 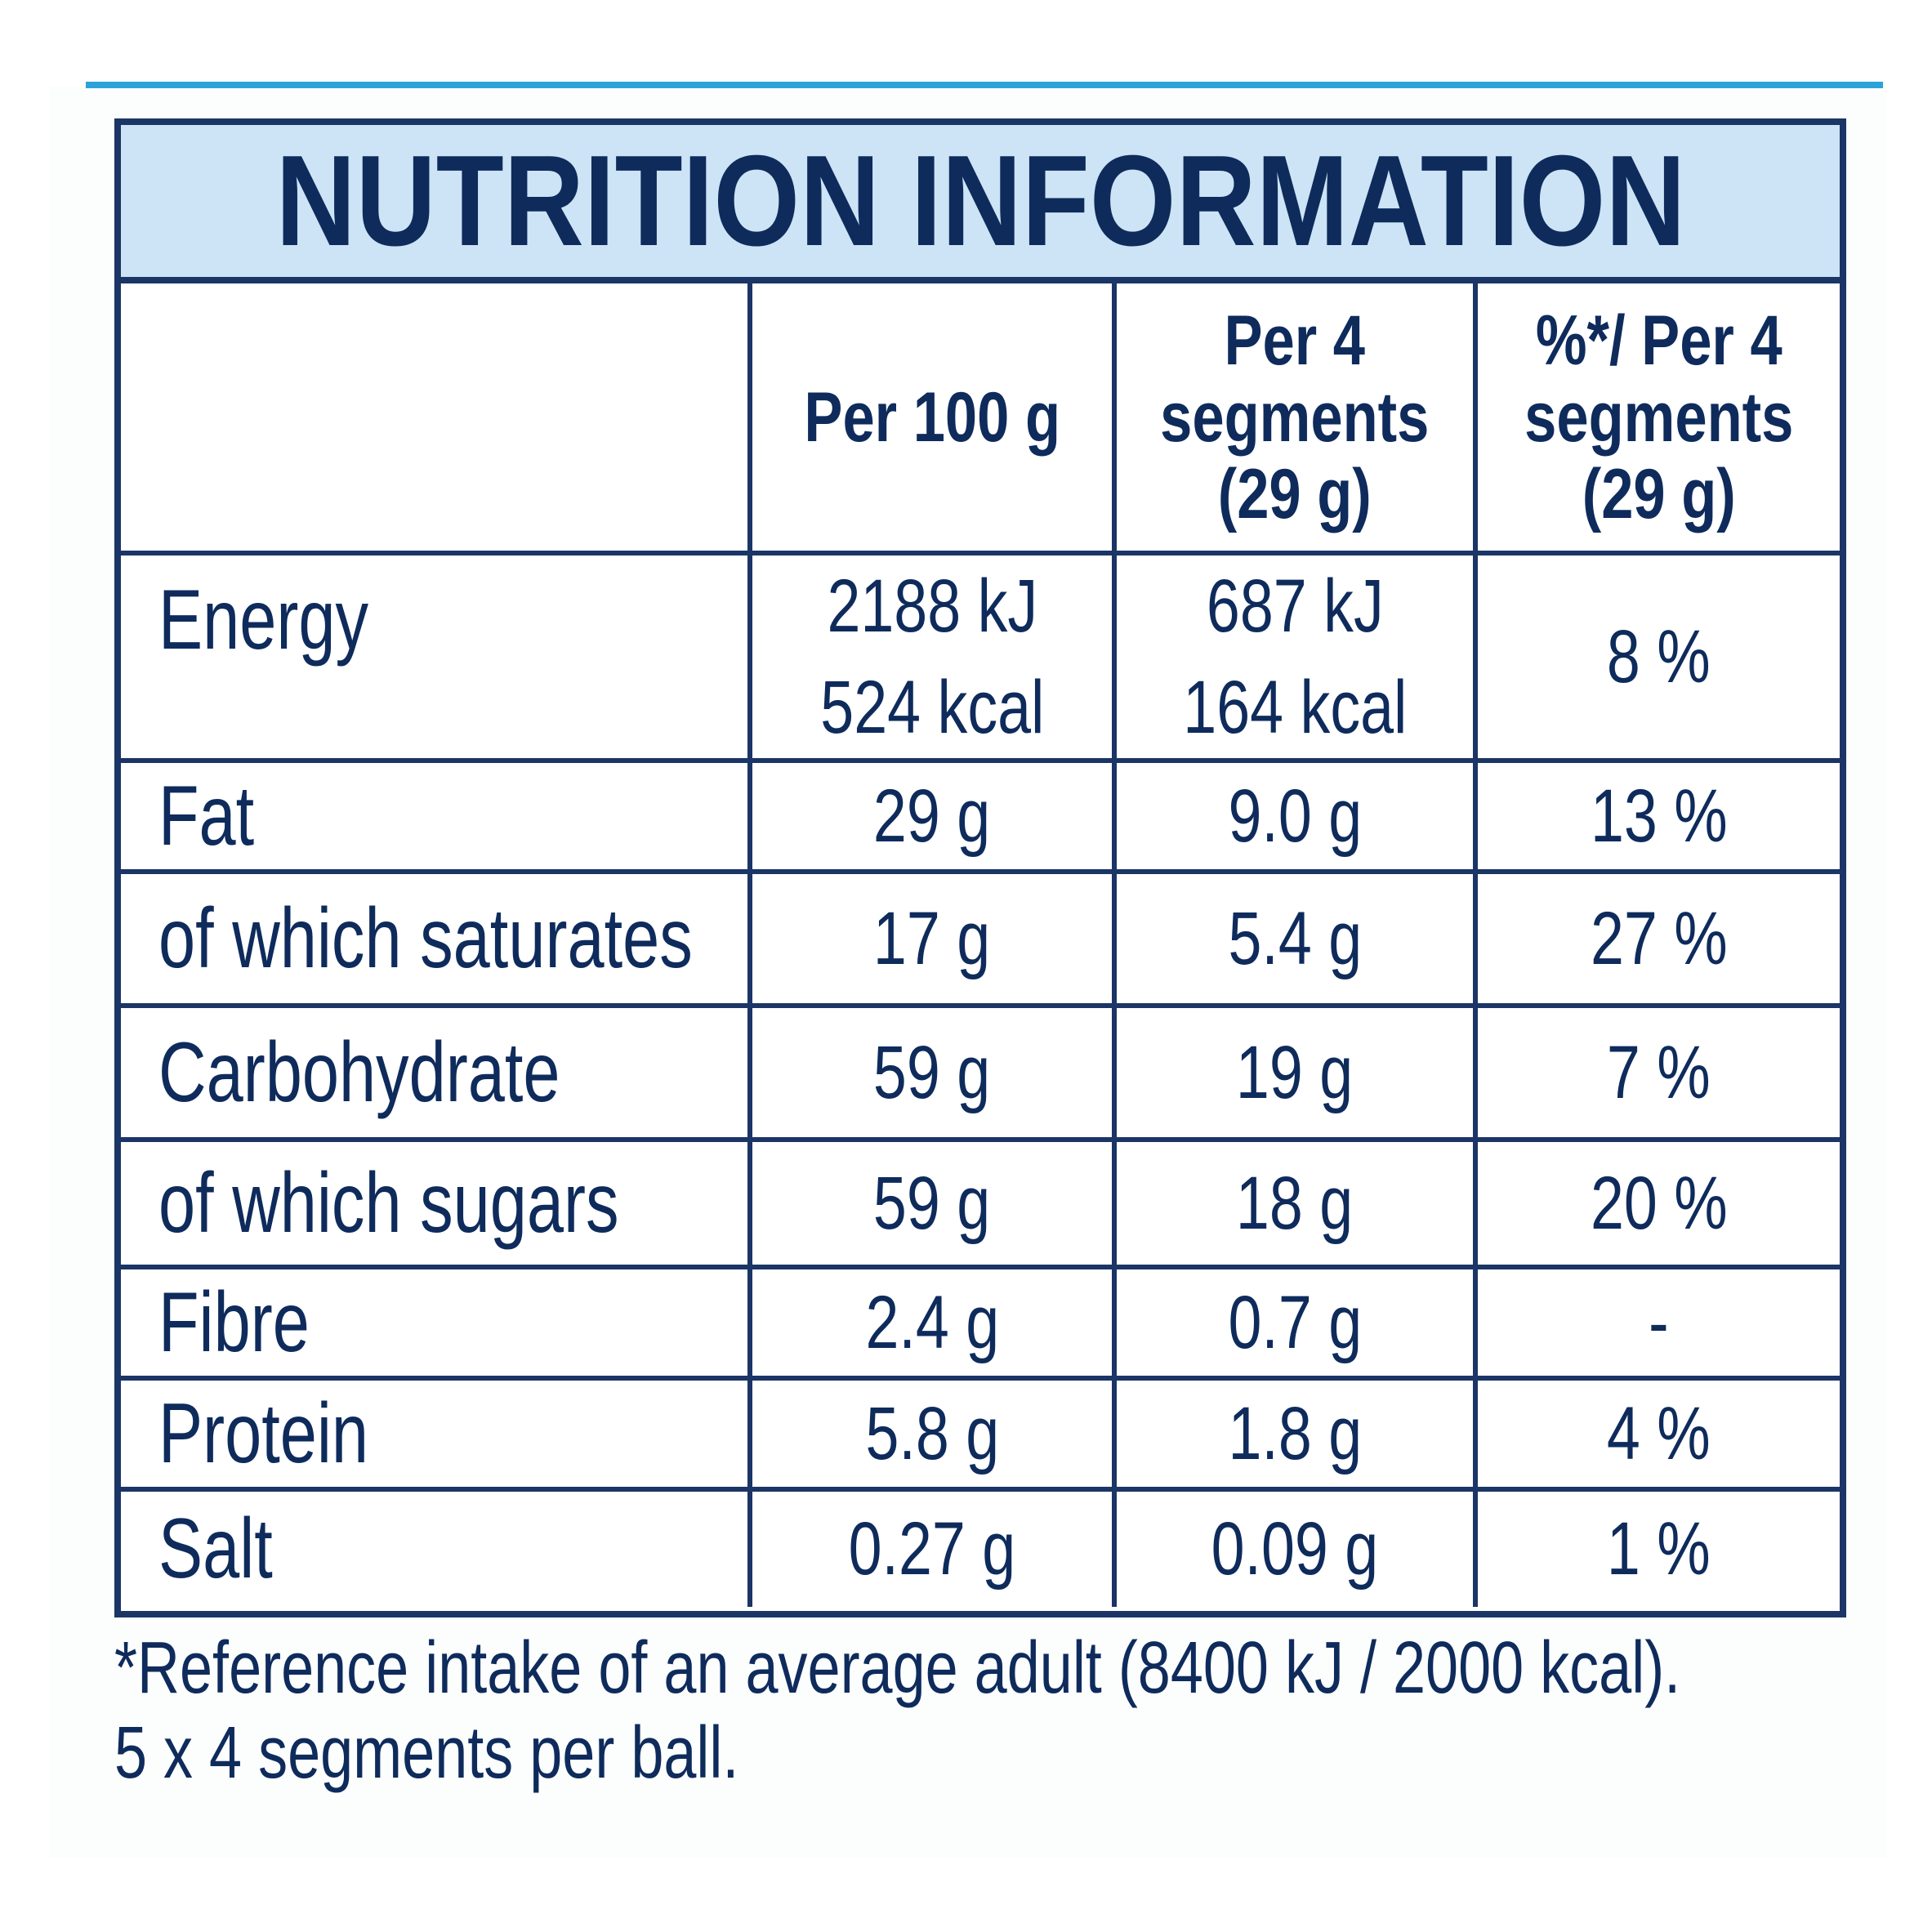 I want to click on energy-reference-intake: 8 %, so click(x=1657, y=657).